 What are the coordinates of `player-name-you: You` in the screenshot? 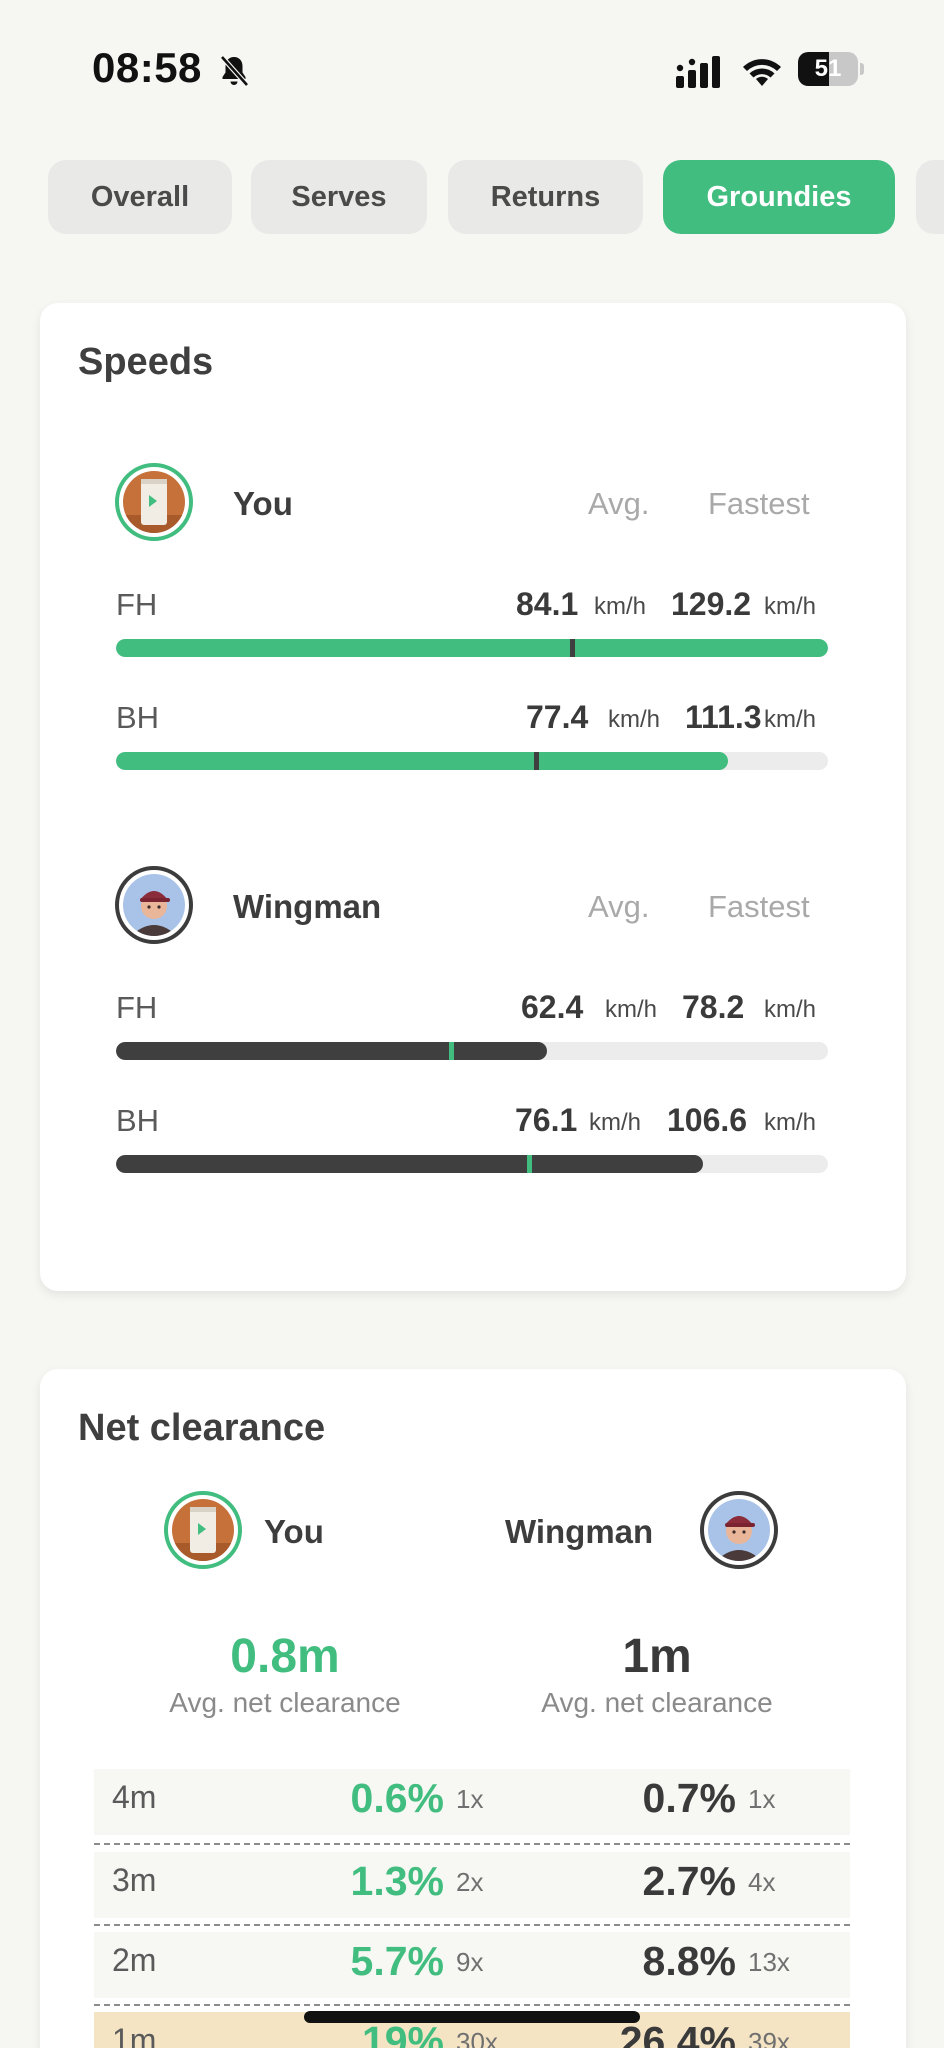 It's located at (263, 503).